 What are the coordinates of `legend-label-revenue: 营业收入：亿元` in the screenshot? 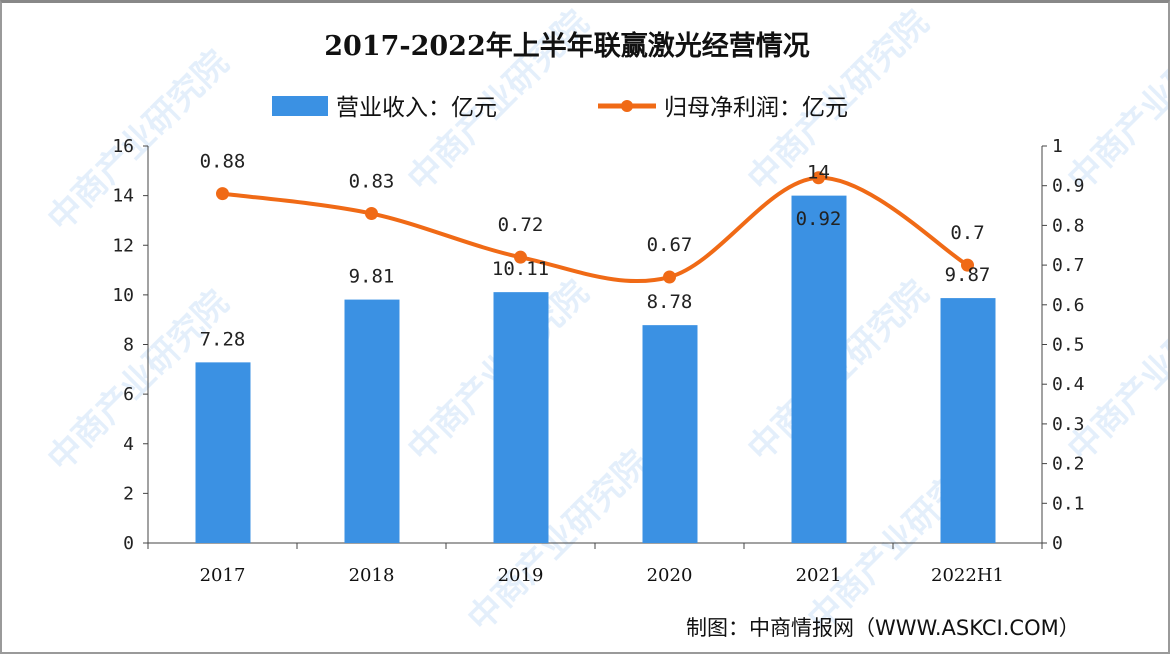 It's located at (416, 108).